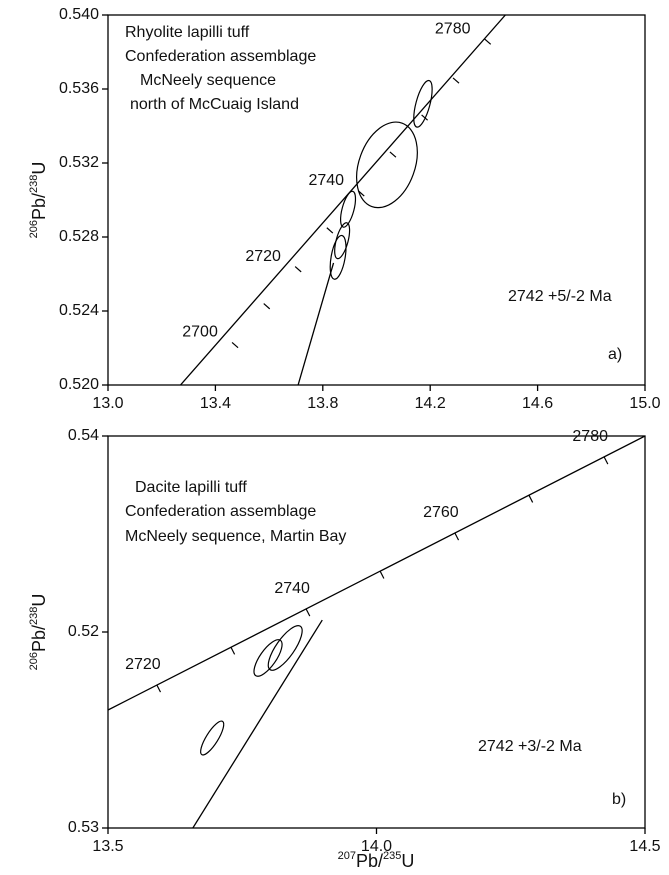 This screenshot has height=875, width=669. What do you see at coordinates (430, 403) in the screenshot?
I see `x-tick-label: 14.2` at bounding box center [430, 403].